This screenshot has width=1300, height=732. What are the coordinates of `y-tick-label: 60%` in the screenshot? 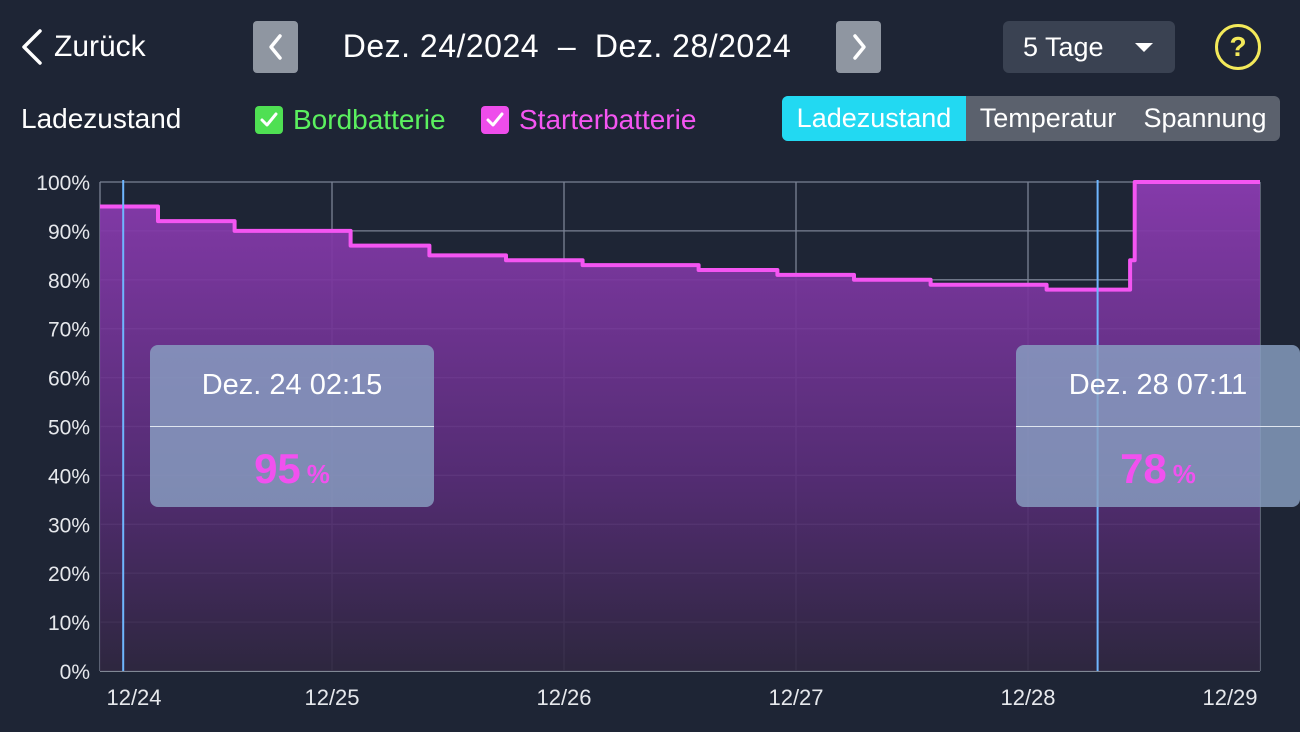 It's located at (69, 379).